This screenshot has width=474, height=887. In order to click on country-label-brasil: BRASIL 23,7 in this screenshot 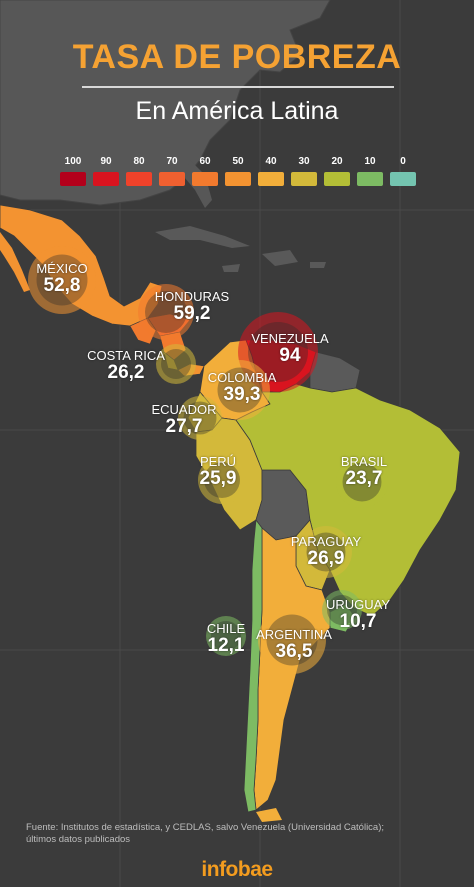, I will do `click(364, 471)`.